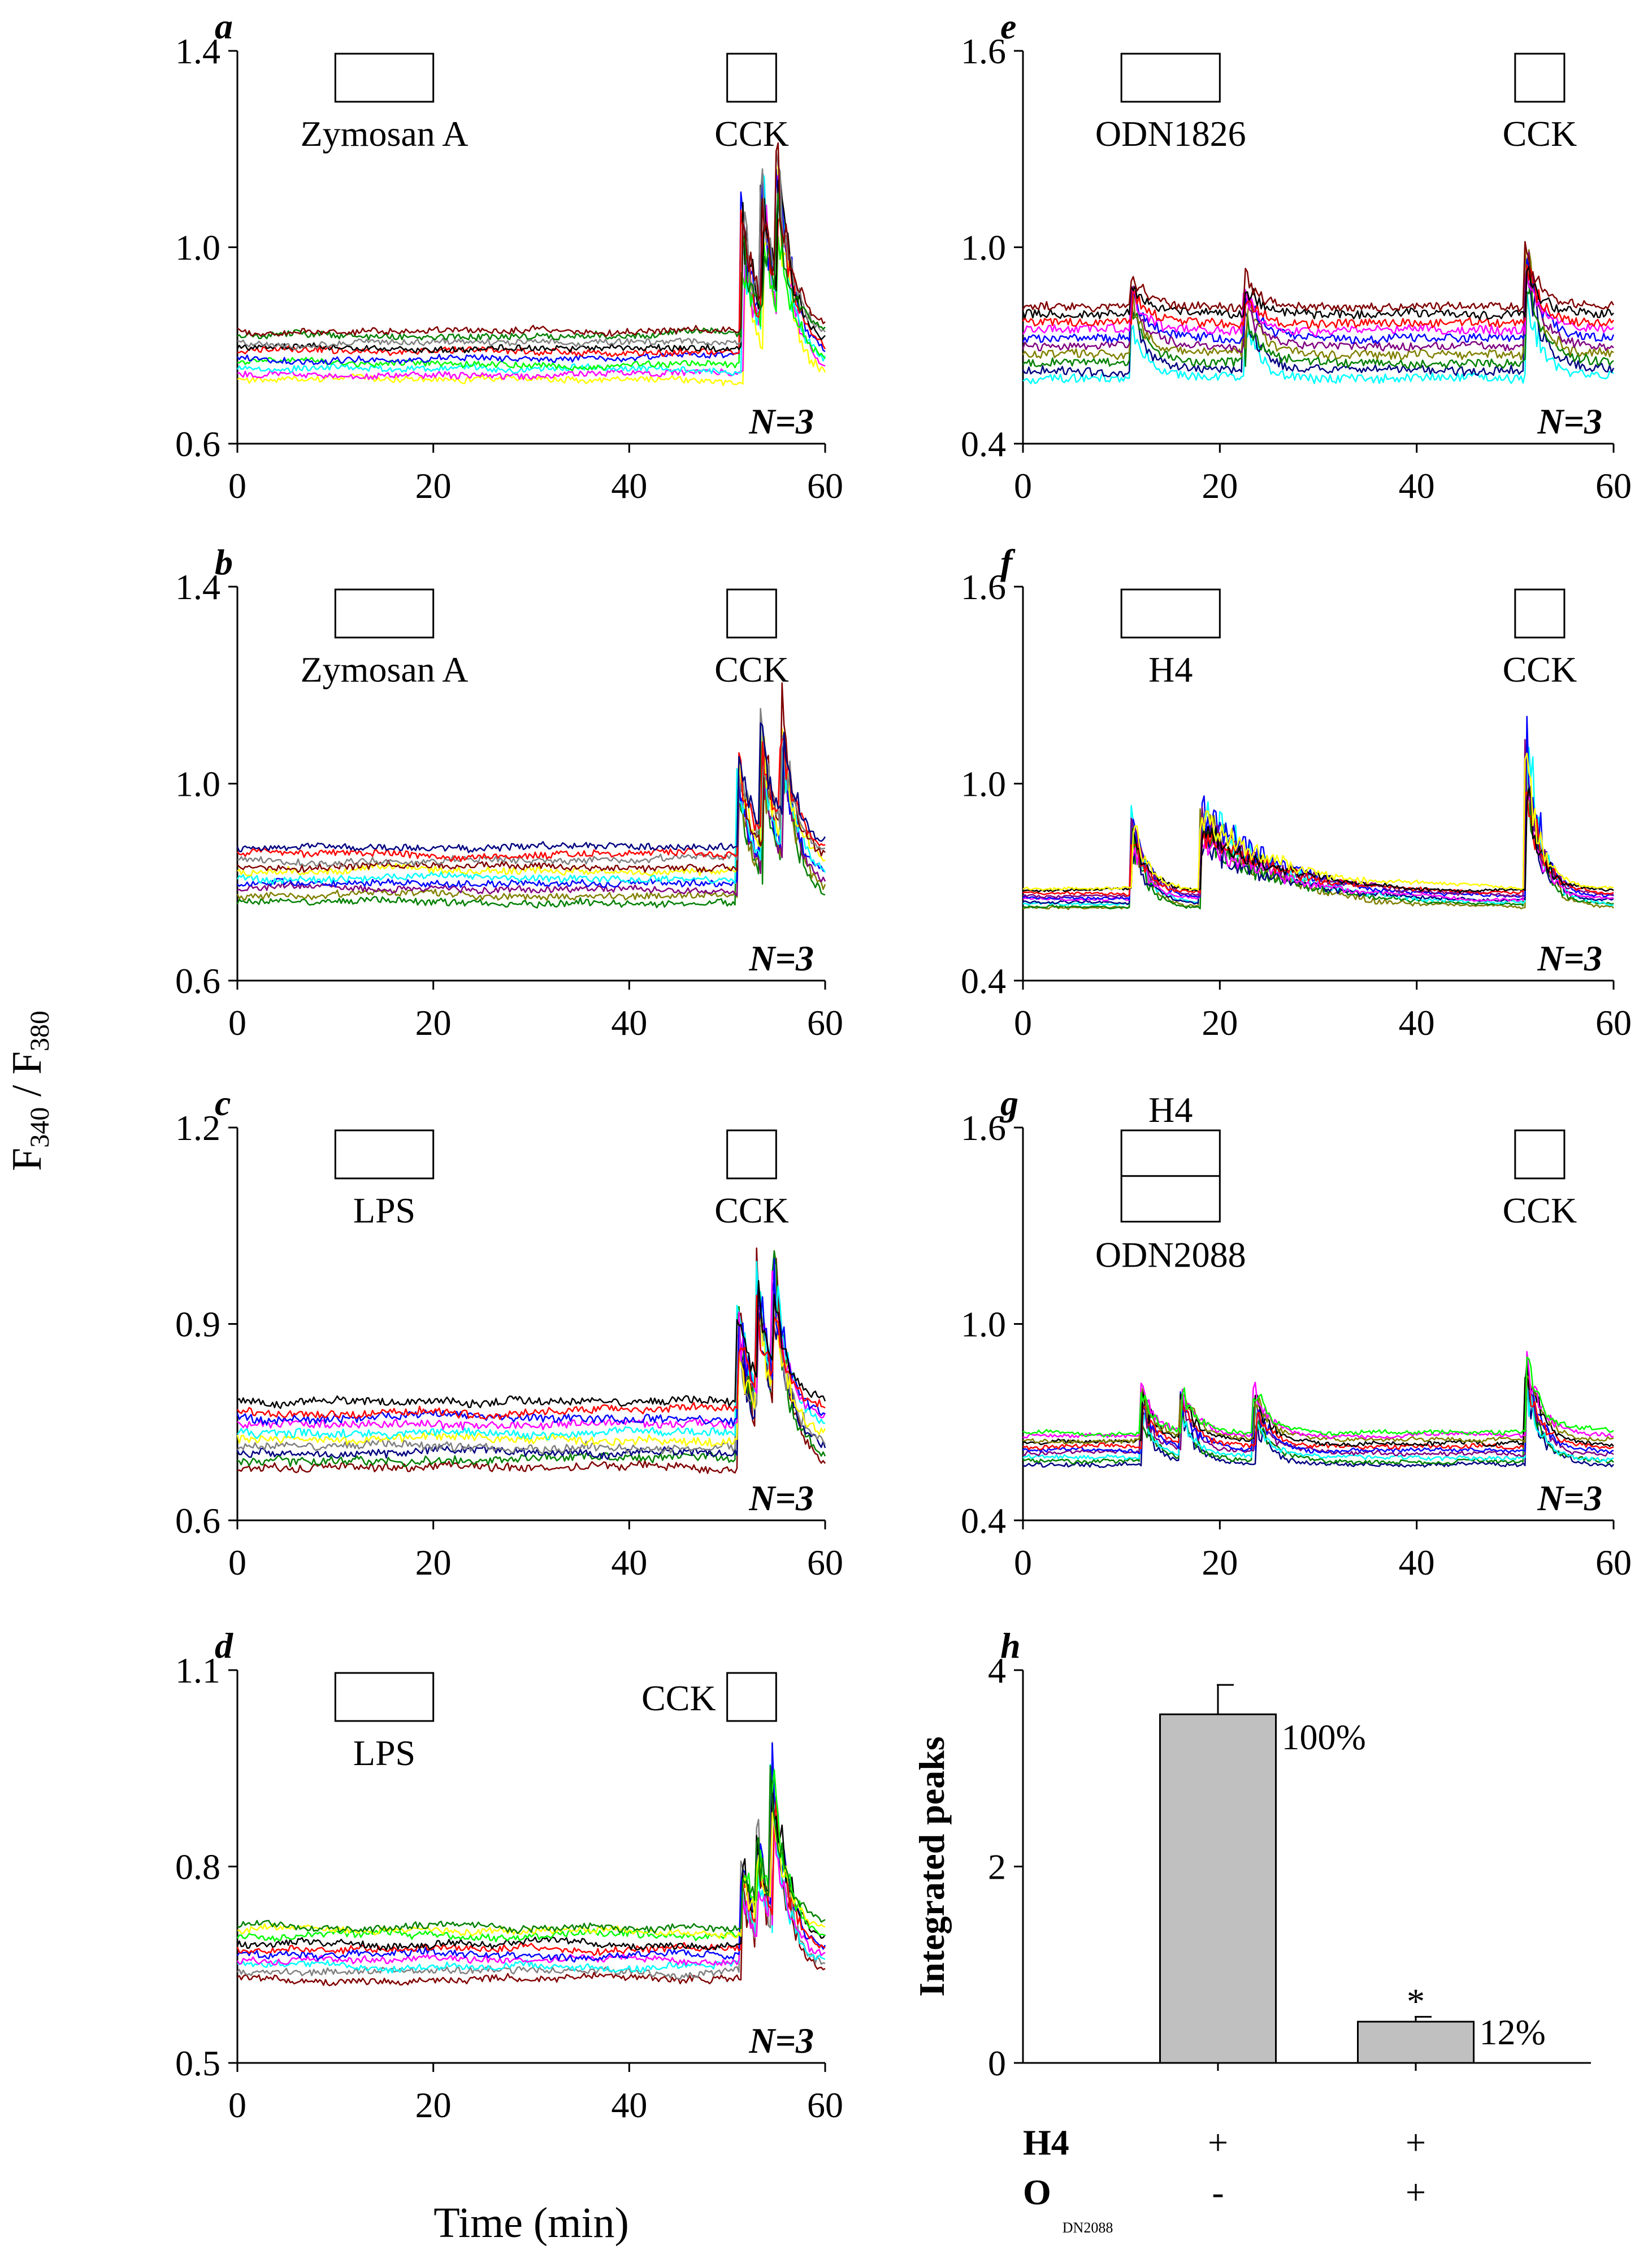  I want to click on x-tick-label-b: 60, so click(825, 1023).